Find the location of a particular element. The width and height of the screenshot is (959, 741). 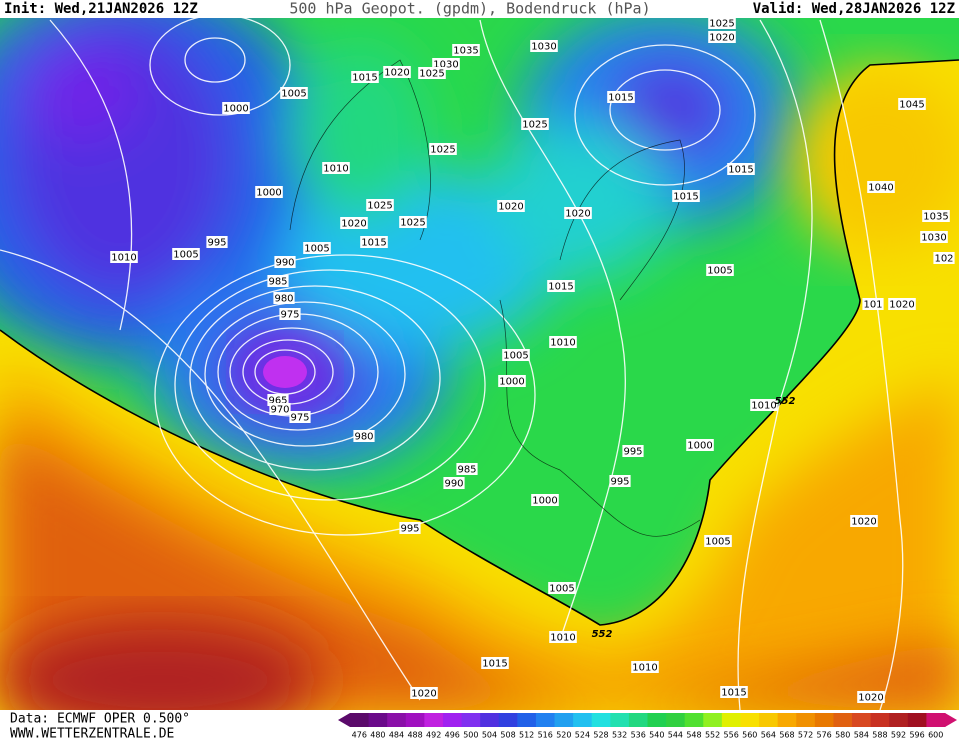

colorbar-label: 500 is located at coordinates (470, 735).